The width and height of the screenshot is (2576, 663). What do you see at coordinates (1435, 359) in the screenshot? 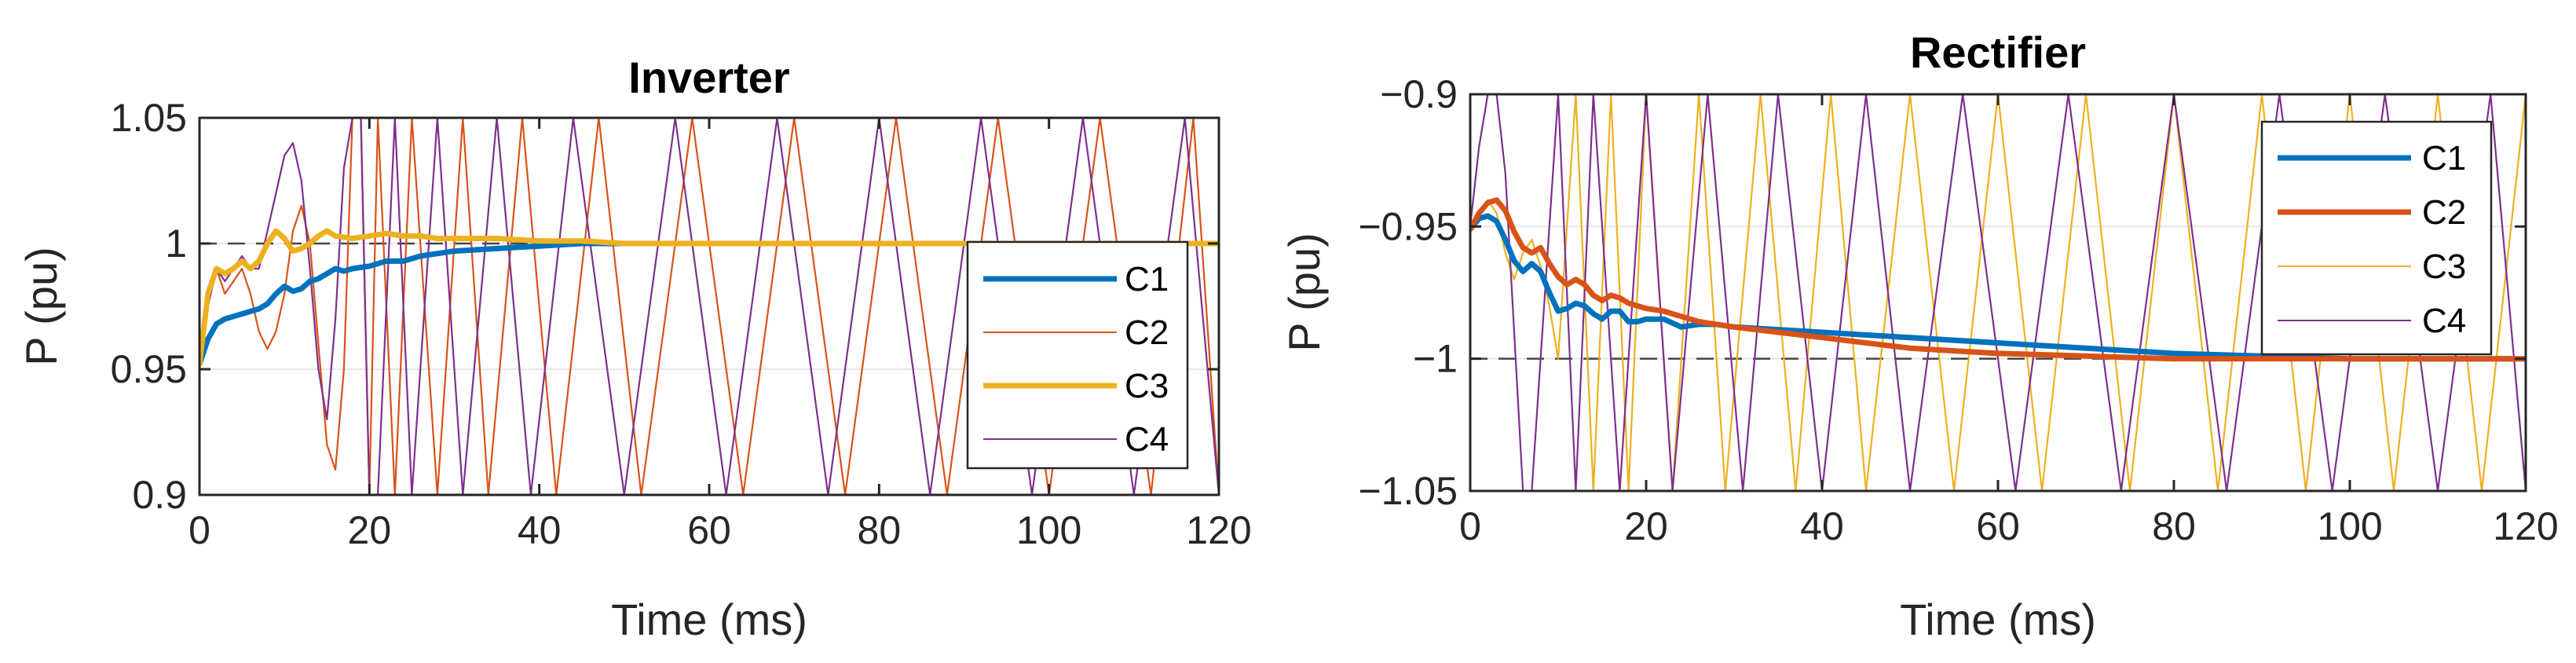
I see `rectifier-y-tick-label: −1` at bounding box center [1435, 359].